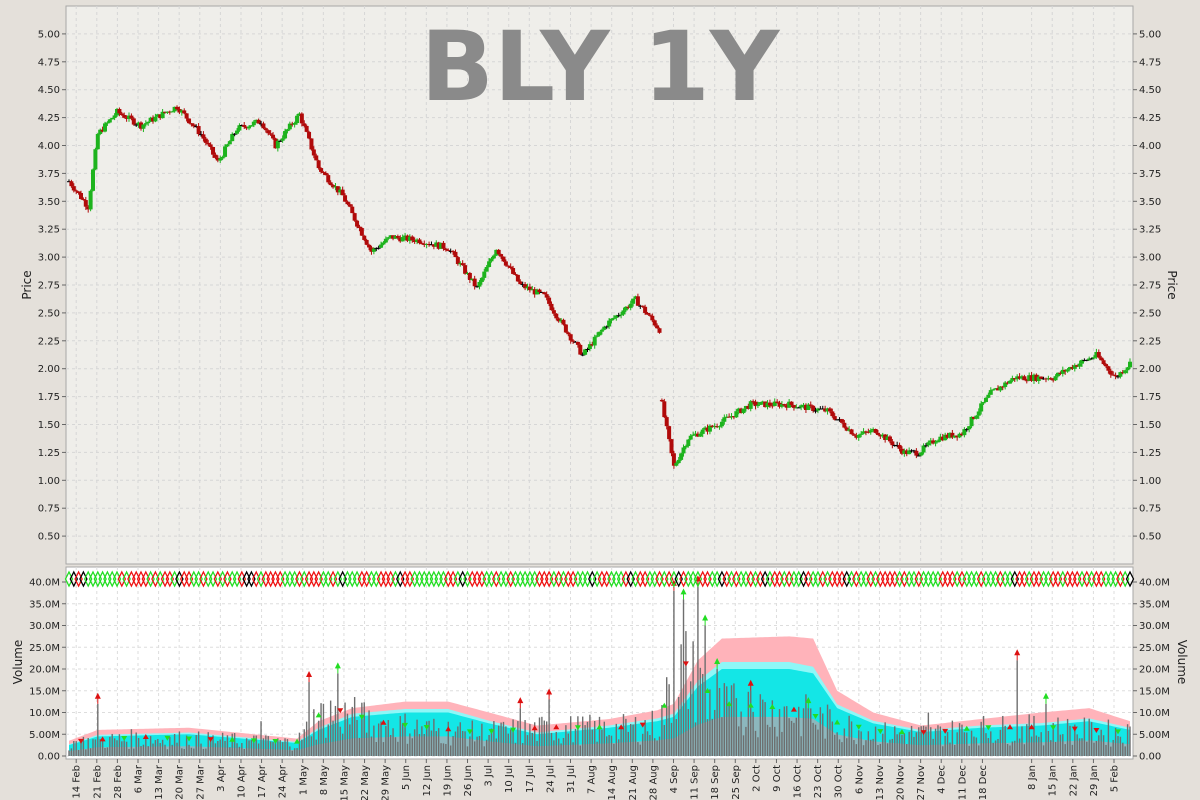  What do you see at coordinates (983, 782) in the screenshot?
I see `date-tick-label: 18 Dec` at bounding box center [983, 782].